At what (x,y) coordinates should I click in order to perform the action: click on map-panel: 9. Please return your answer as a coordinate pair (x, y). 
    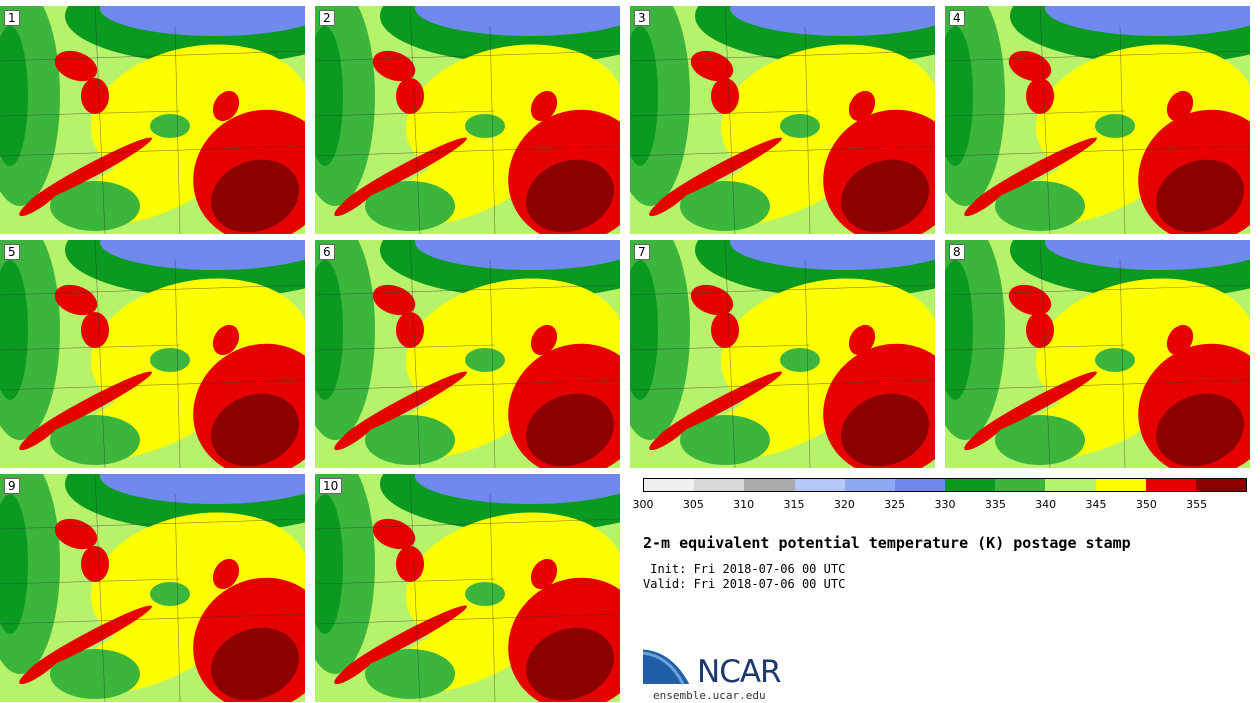
    Looking at the image, I should click on (152, 588).